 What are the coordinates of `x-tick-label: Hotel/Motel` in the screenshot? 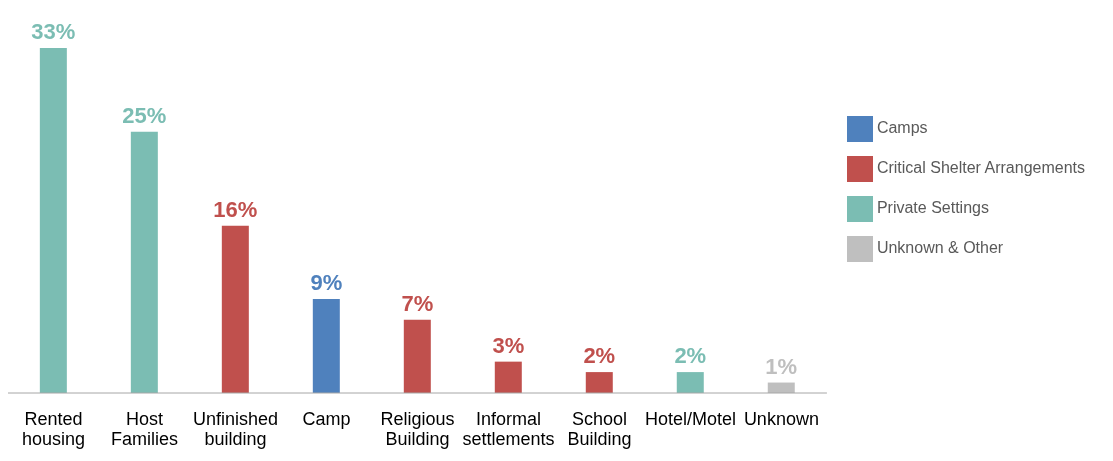 It's located at (690, 419).